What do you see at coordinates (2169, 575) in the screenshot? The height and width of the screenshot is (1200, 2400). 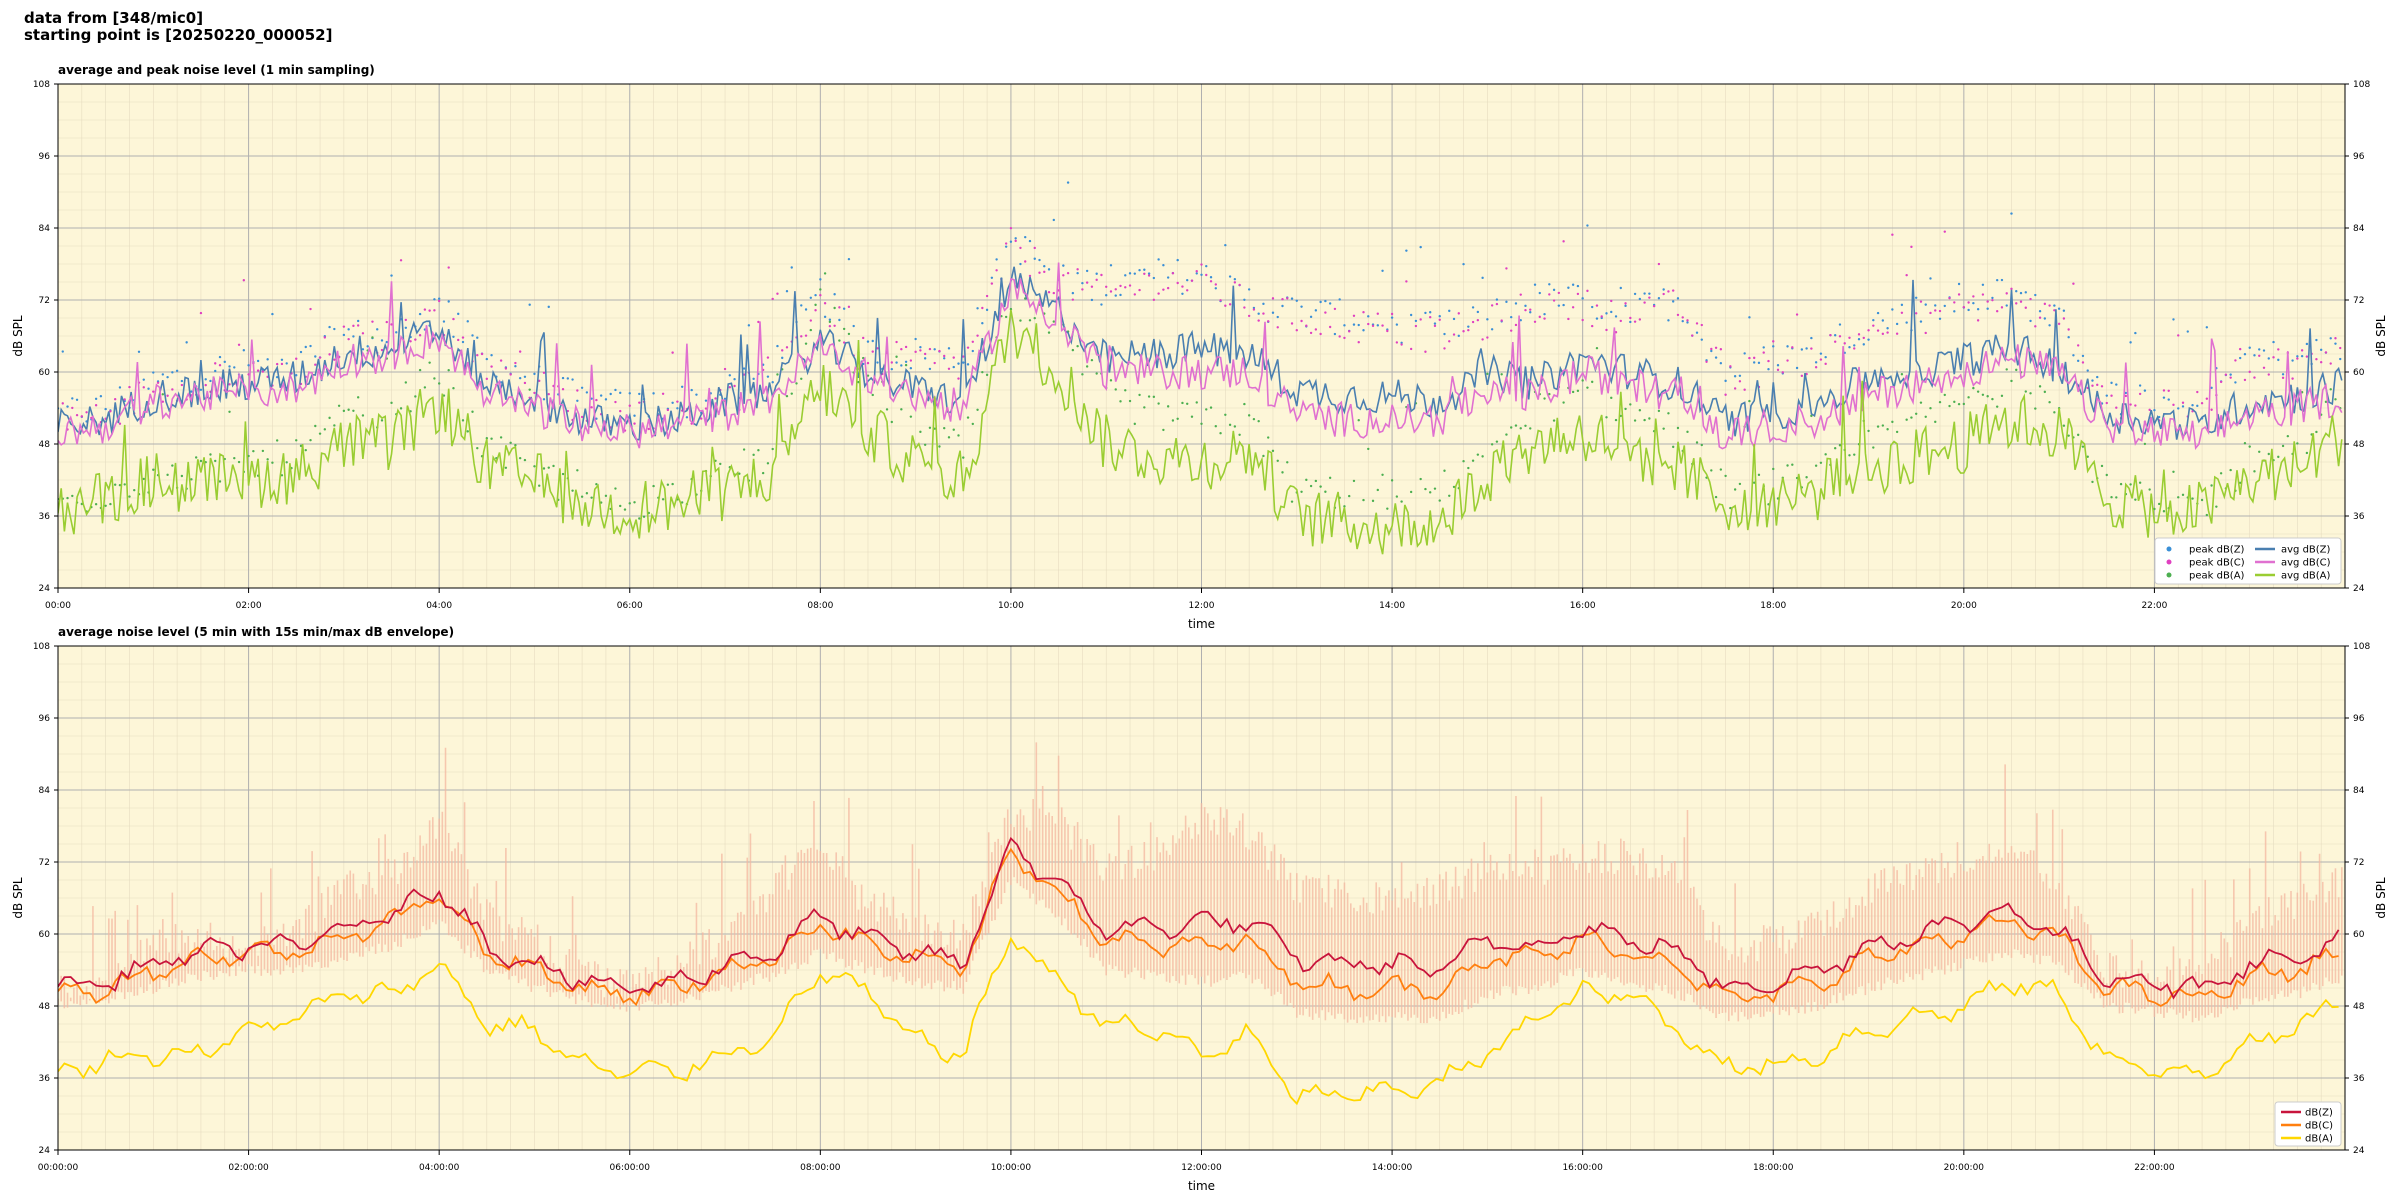 I see `legend-marker` at bounding box center [2169, 575].